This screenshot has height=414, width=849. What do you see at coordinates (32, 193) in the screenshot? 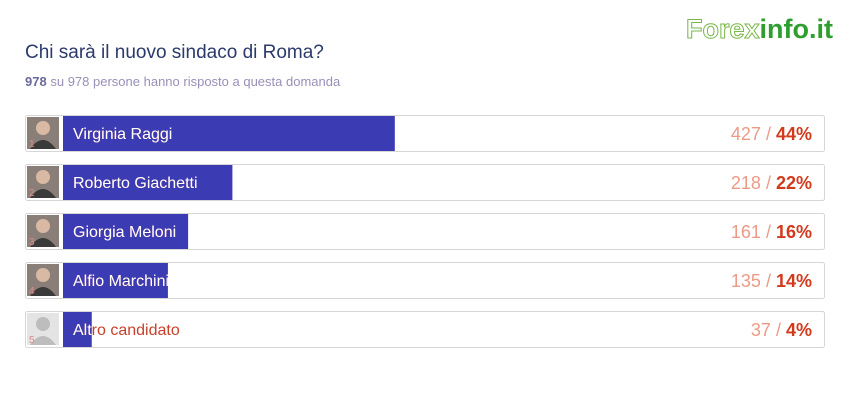
I see `rank: 2` at bounding box center [32, 193].